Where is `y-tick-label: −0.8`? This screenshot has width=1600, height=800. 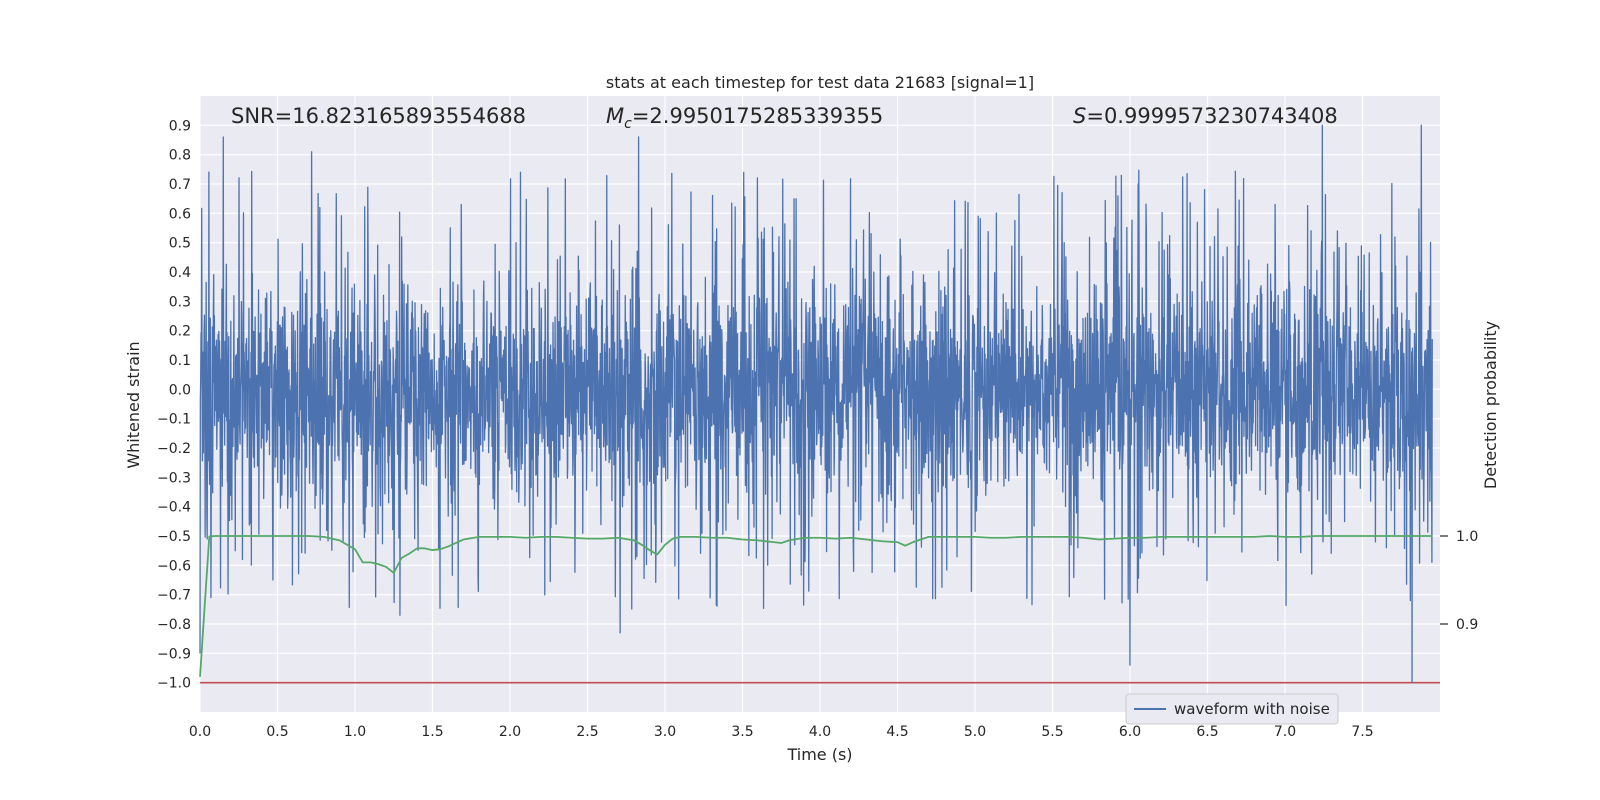
y-tick-label: −0.8 is located at coordinates (174, 625).